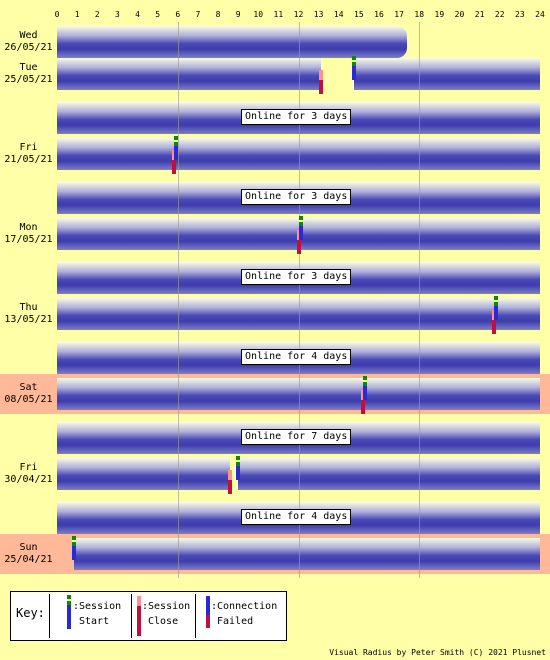  What do you see at coordinates (208, 612) in the screenshot?
I see `connection-failed-icon` at bounding box center [208, 612].